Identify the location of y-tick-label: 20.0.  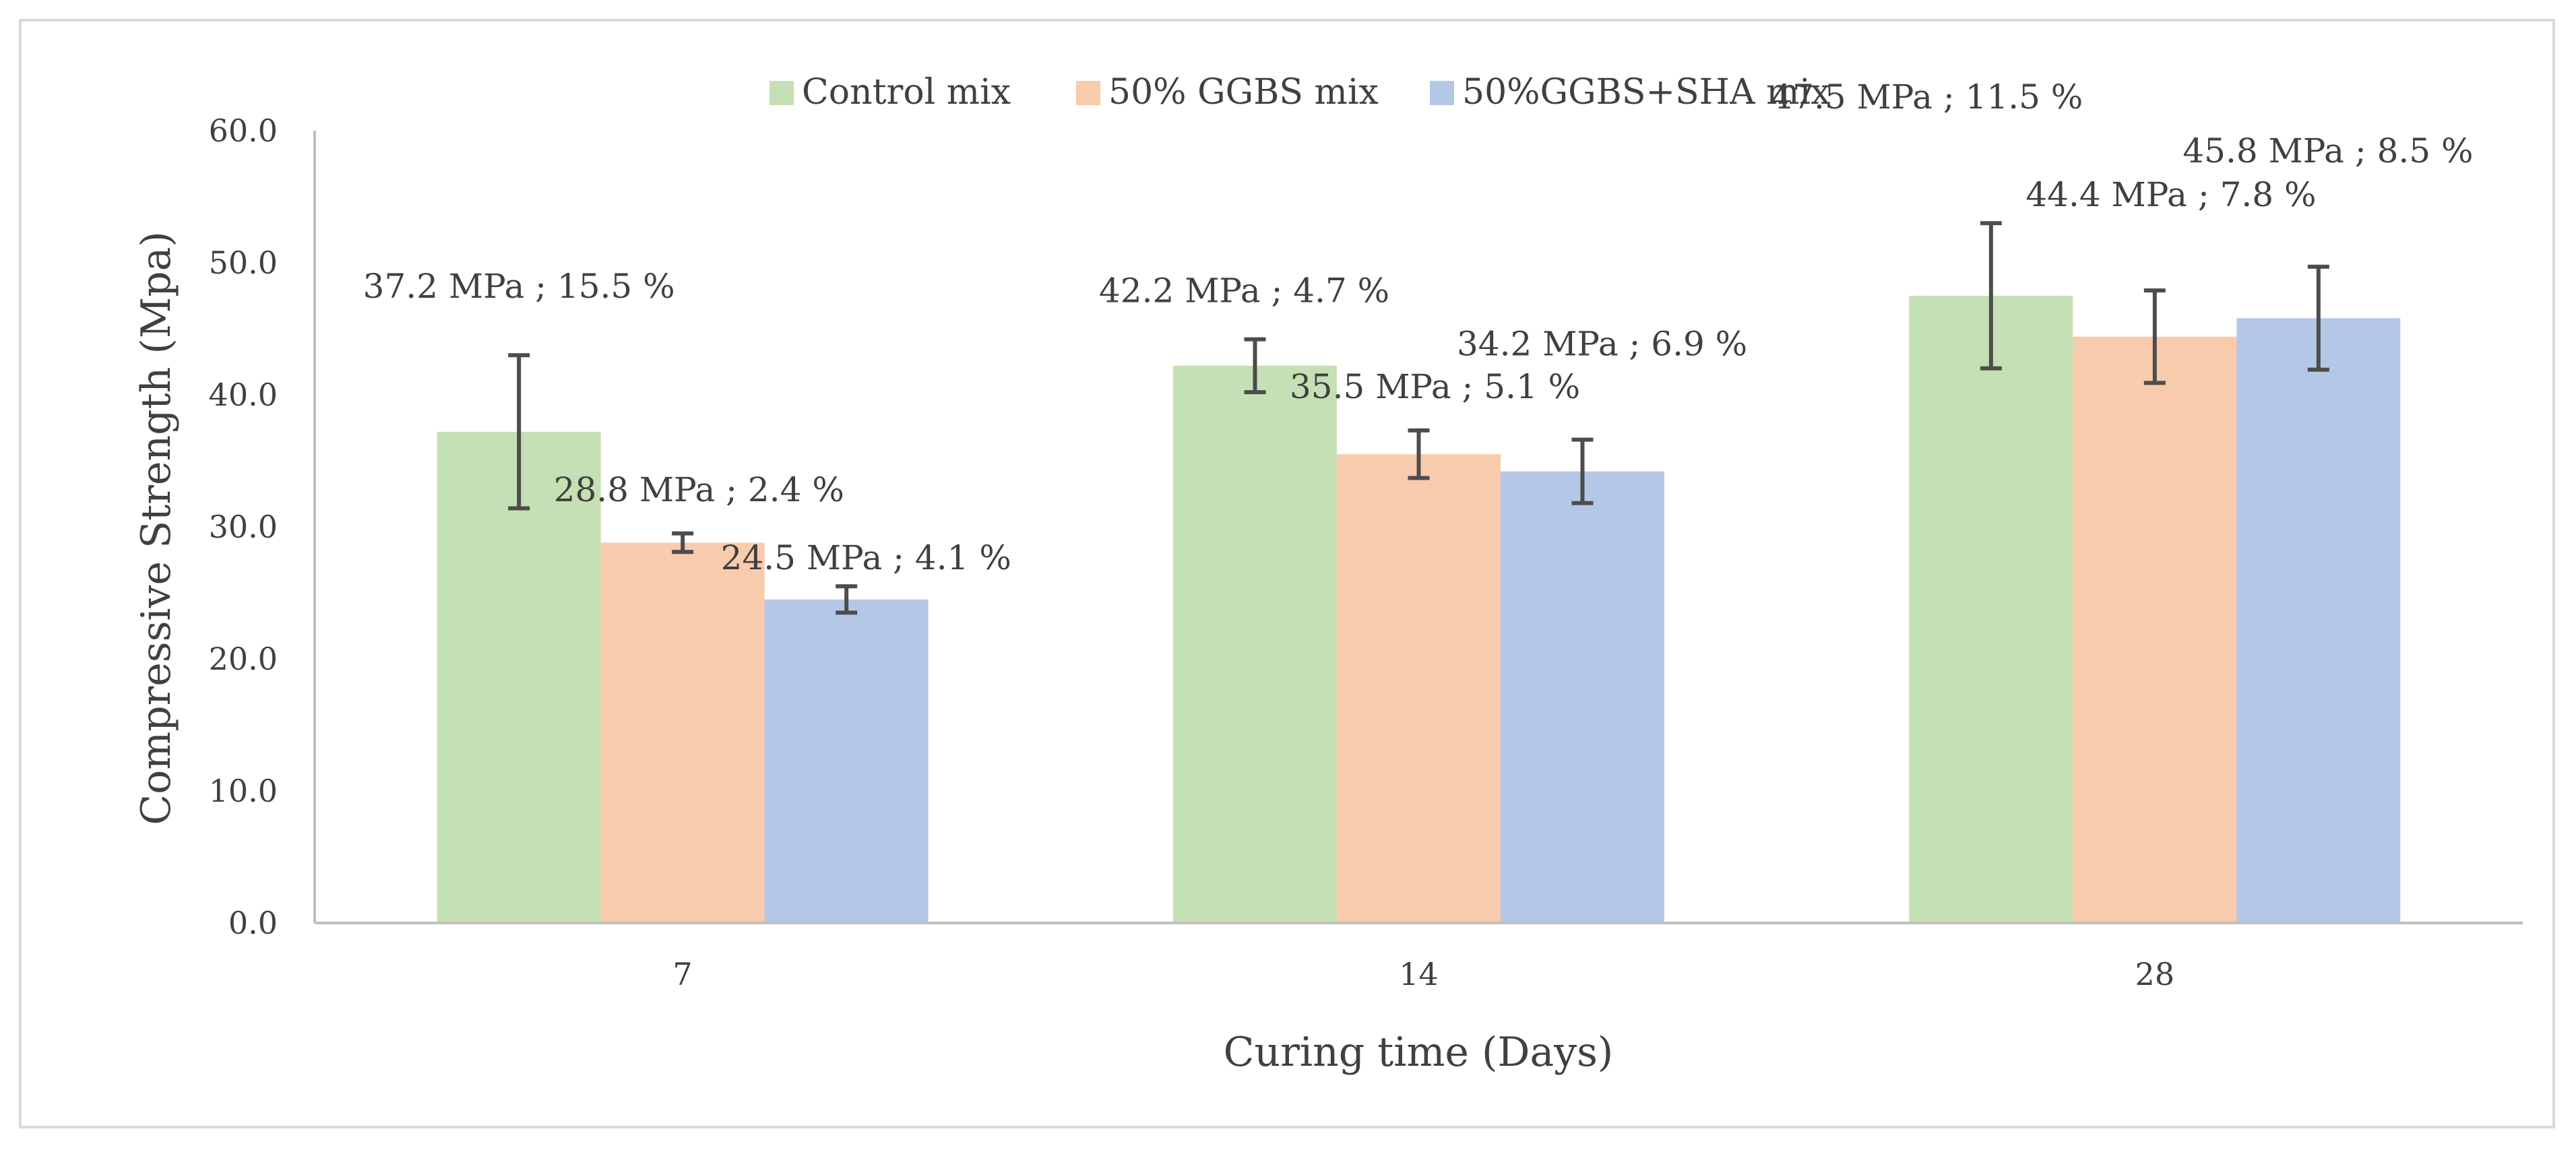
(243, 659).